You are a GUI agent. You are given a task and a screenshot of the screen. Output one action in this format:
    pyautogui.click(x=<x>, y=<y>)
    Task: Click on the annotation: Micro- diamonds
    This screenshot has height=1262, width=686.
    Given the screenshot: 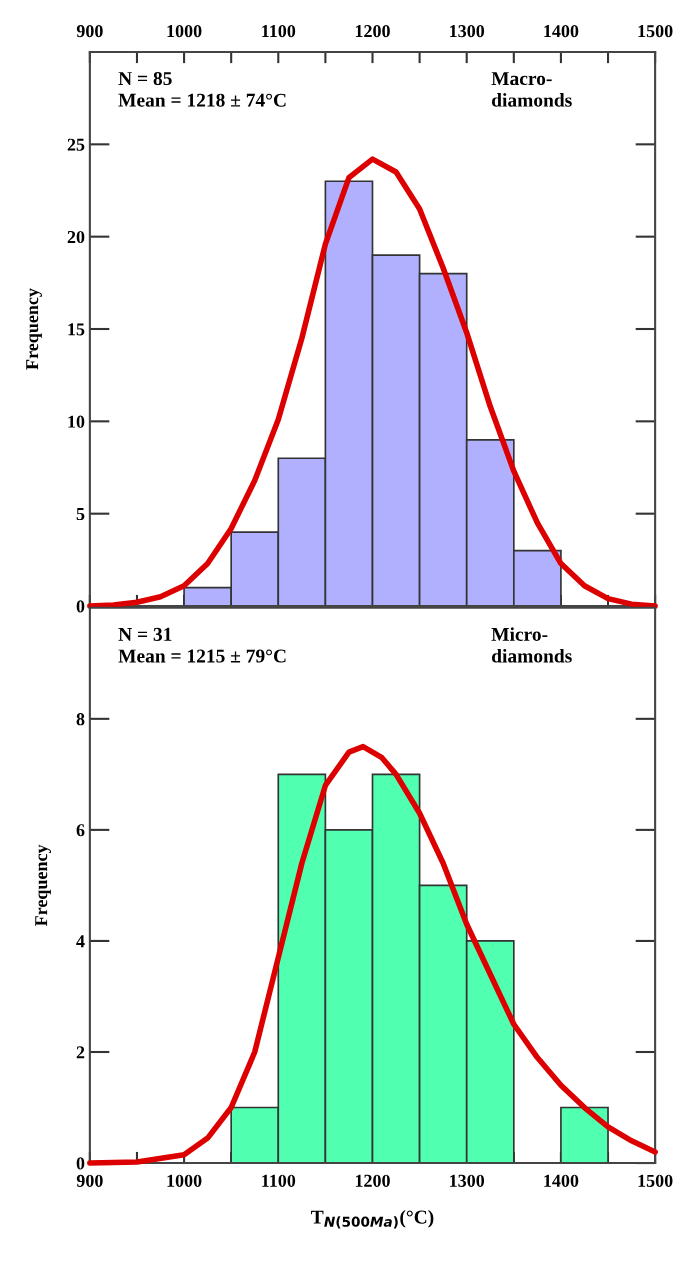 What is the action you would take?
    pyautogui.click(x=531, y=645)
    